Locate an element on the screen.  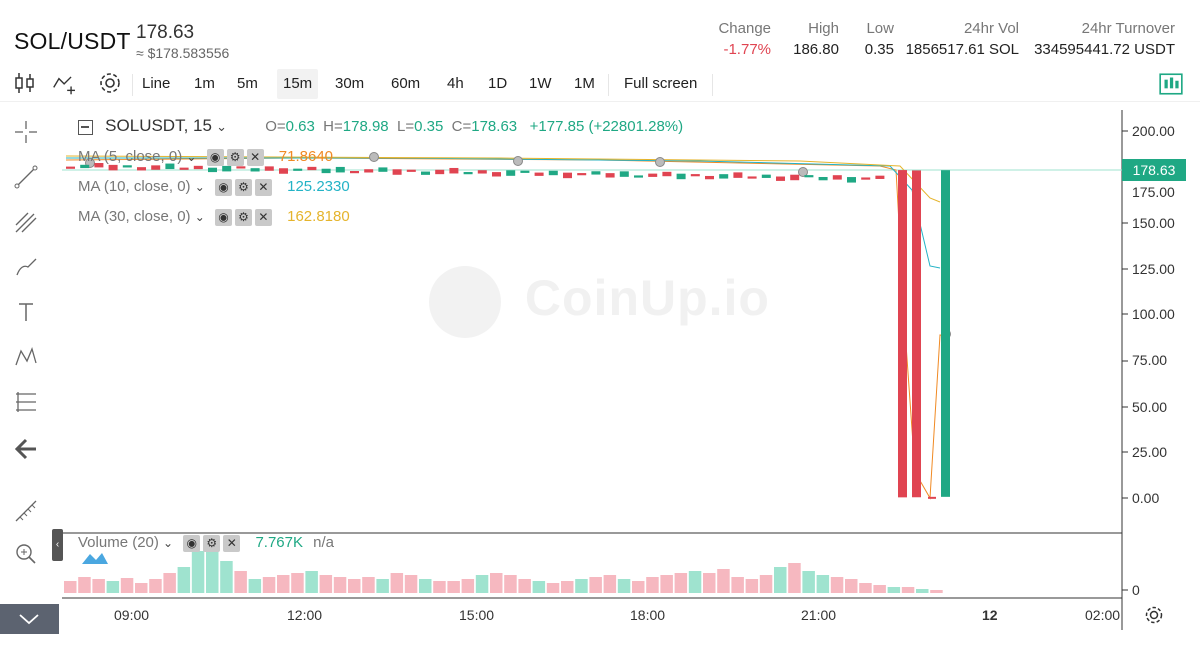
back-arrow-icon is located at coordinates (26, 449).